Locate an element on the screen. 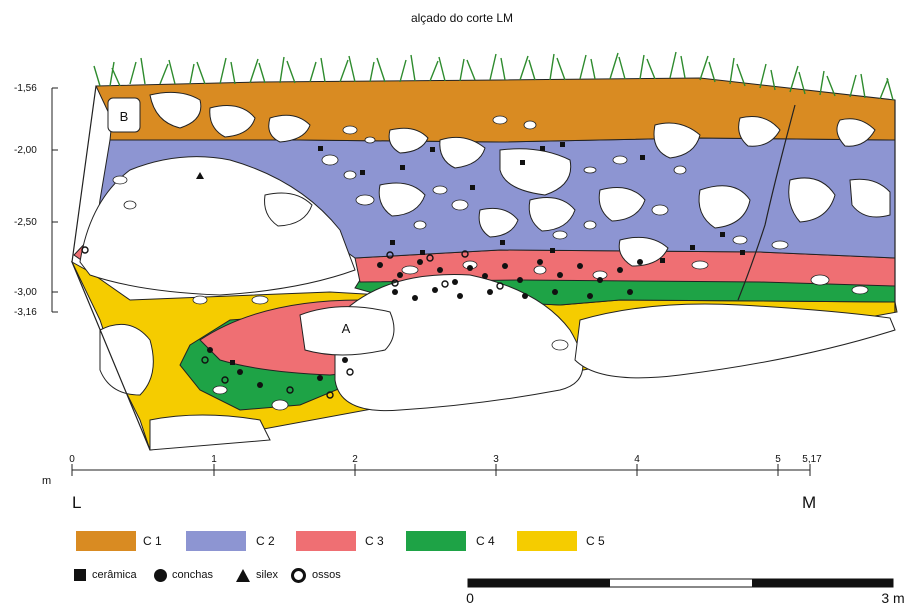 The height and width of the screenshot is (607, 917). finds-rings is located at coordinates (292, 322).